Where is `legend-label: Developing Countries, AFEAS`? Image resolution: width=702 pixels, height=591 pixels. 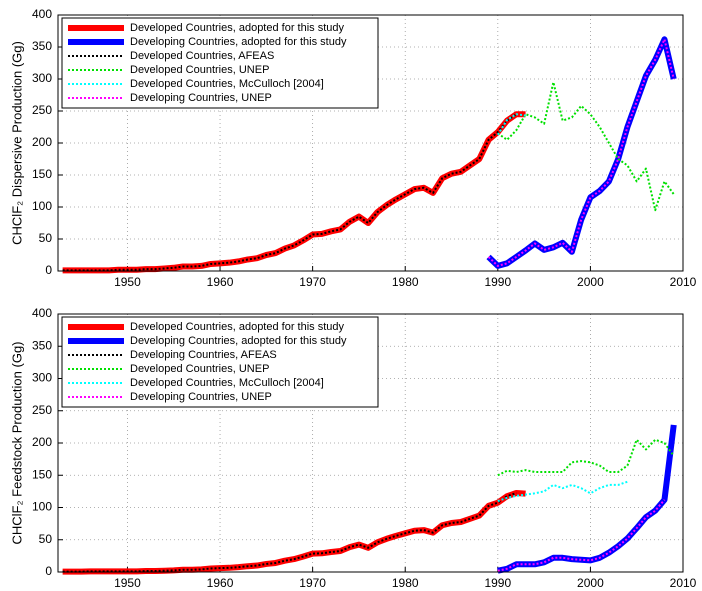 legend-label: Developing Countries, AFEAS is located at coordinates (203, 355).